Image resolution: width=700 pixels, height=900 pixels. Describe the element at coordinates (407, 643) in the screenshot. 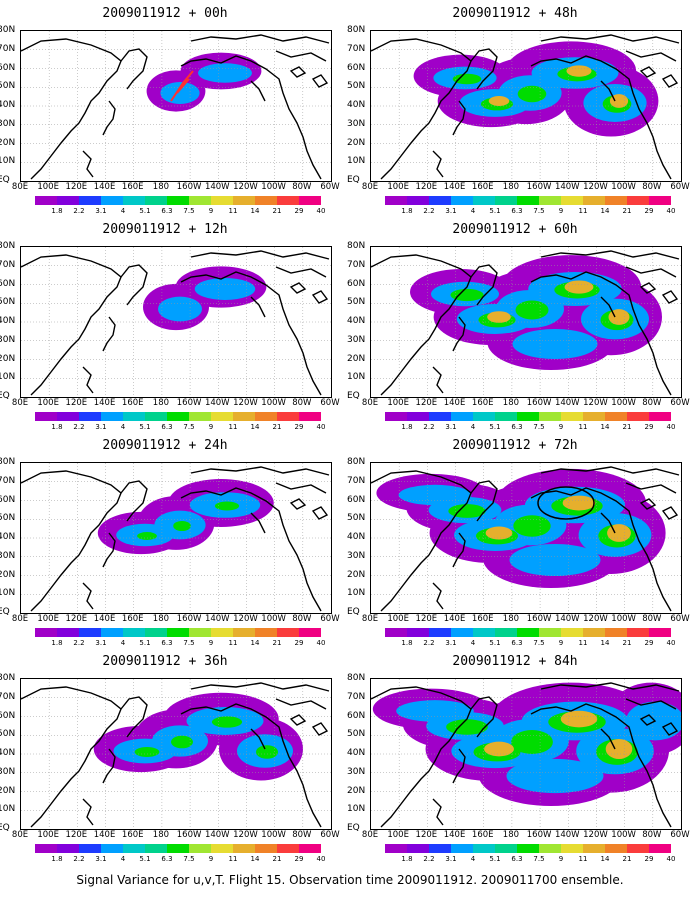

I see `colorbar-label: 1.8` at that location.